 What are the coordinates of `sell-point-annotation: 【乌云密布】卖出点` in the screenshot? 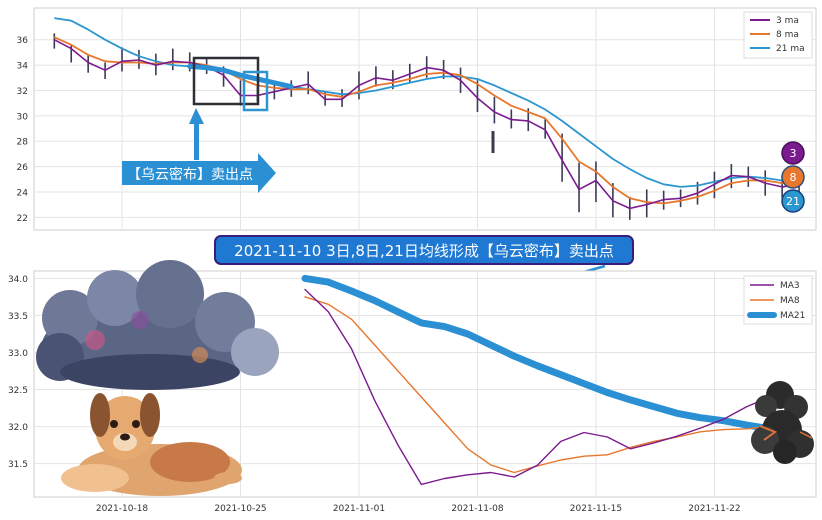 It's located at (190, 174).